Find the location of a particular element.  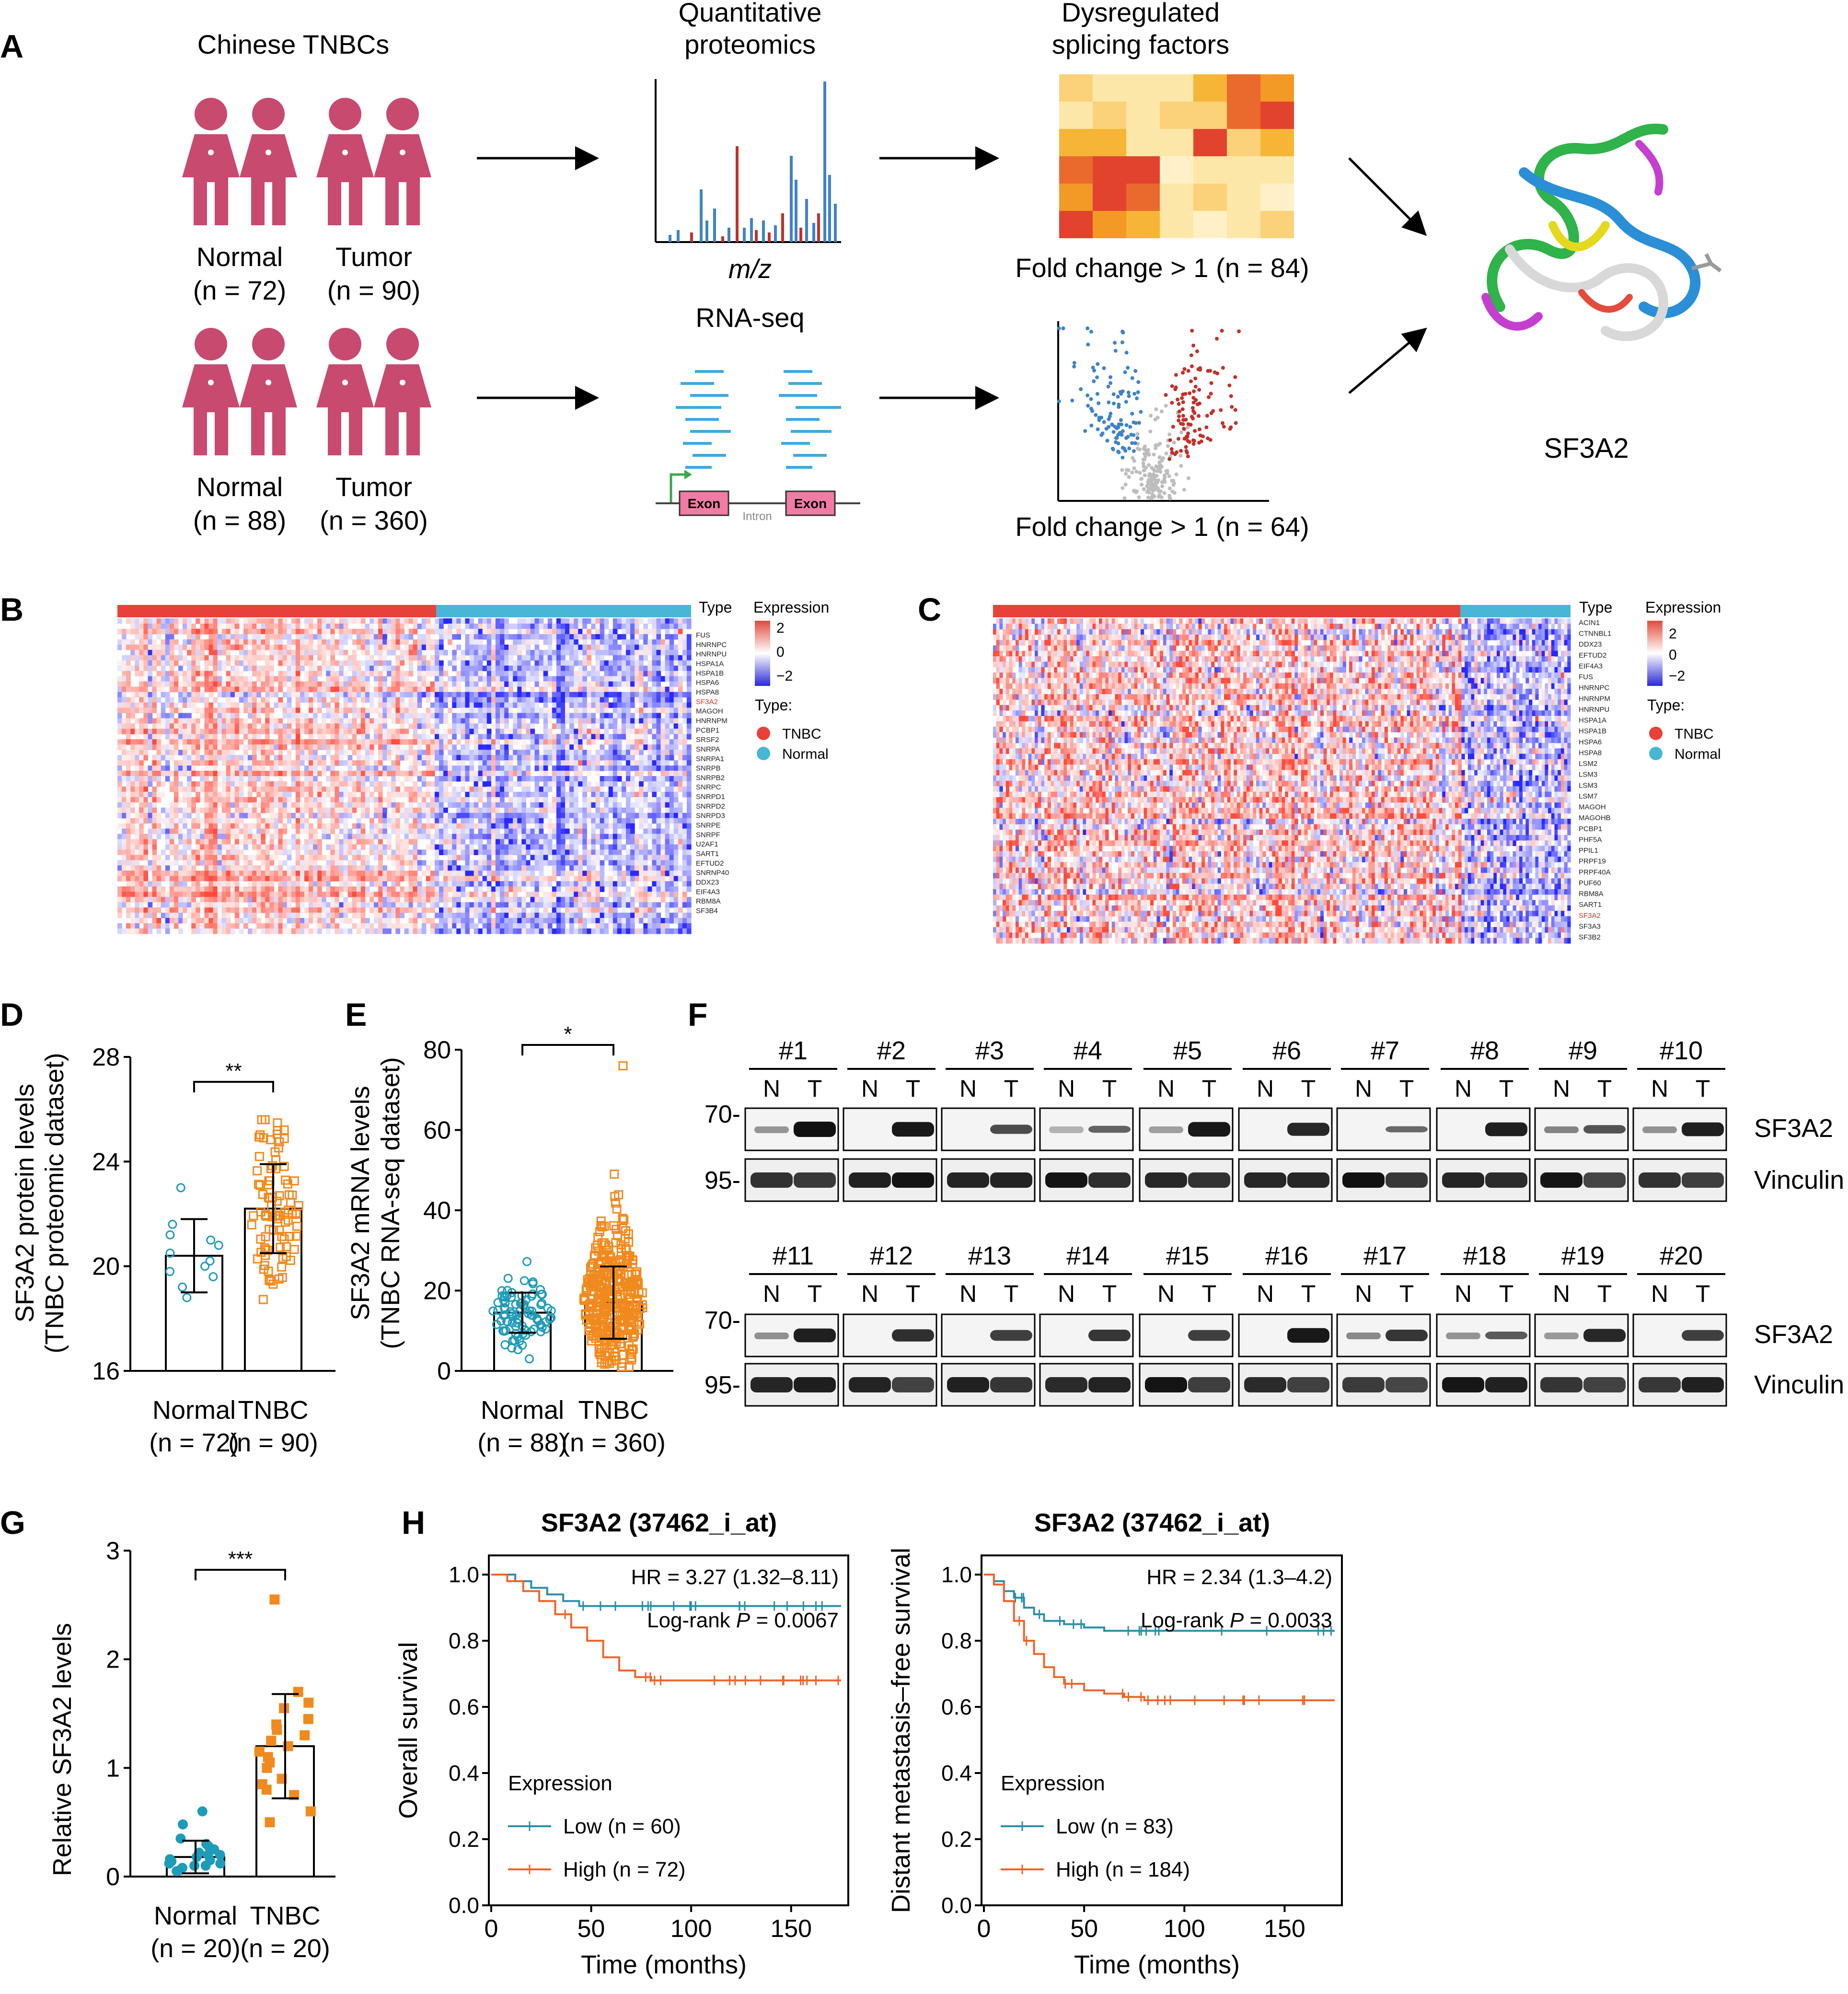

arrow-icon is located at coordinates (1388, 196).